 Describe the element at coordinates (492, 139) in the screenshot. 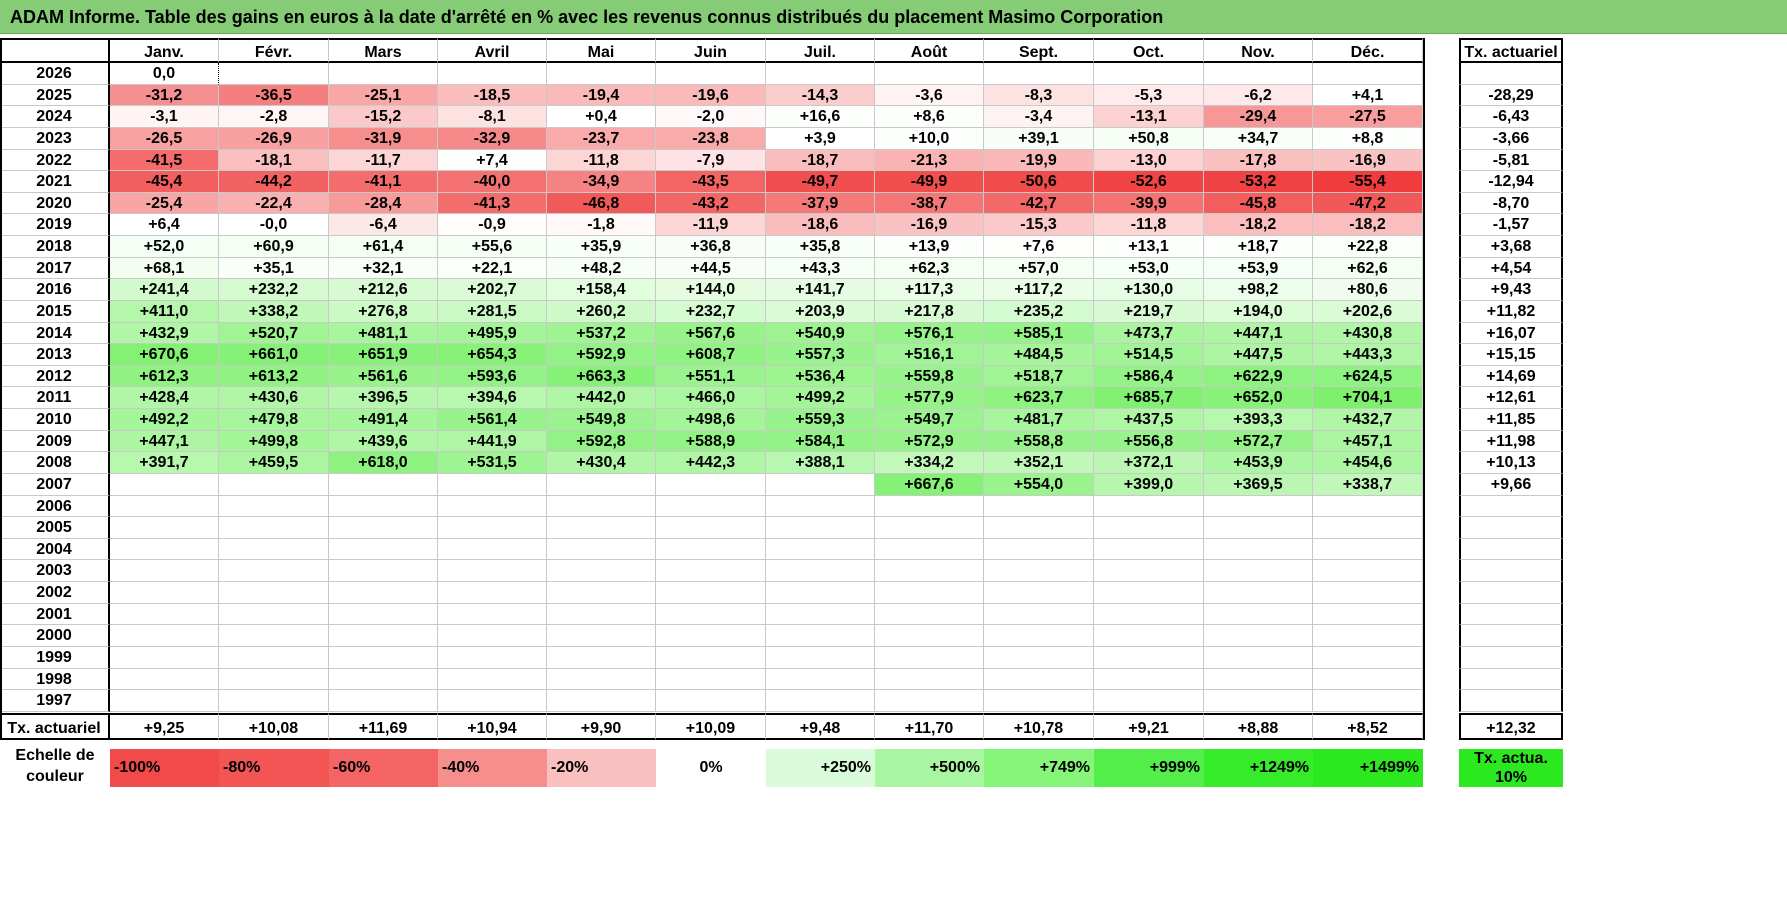

I see `table-cell: -32,9` at that location.